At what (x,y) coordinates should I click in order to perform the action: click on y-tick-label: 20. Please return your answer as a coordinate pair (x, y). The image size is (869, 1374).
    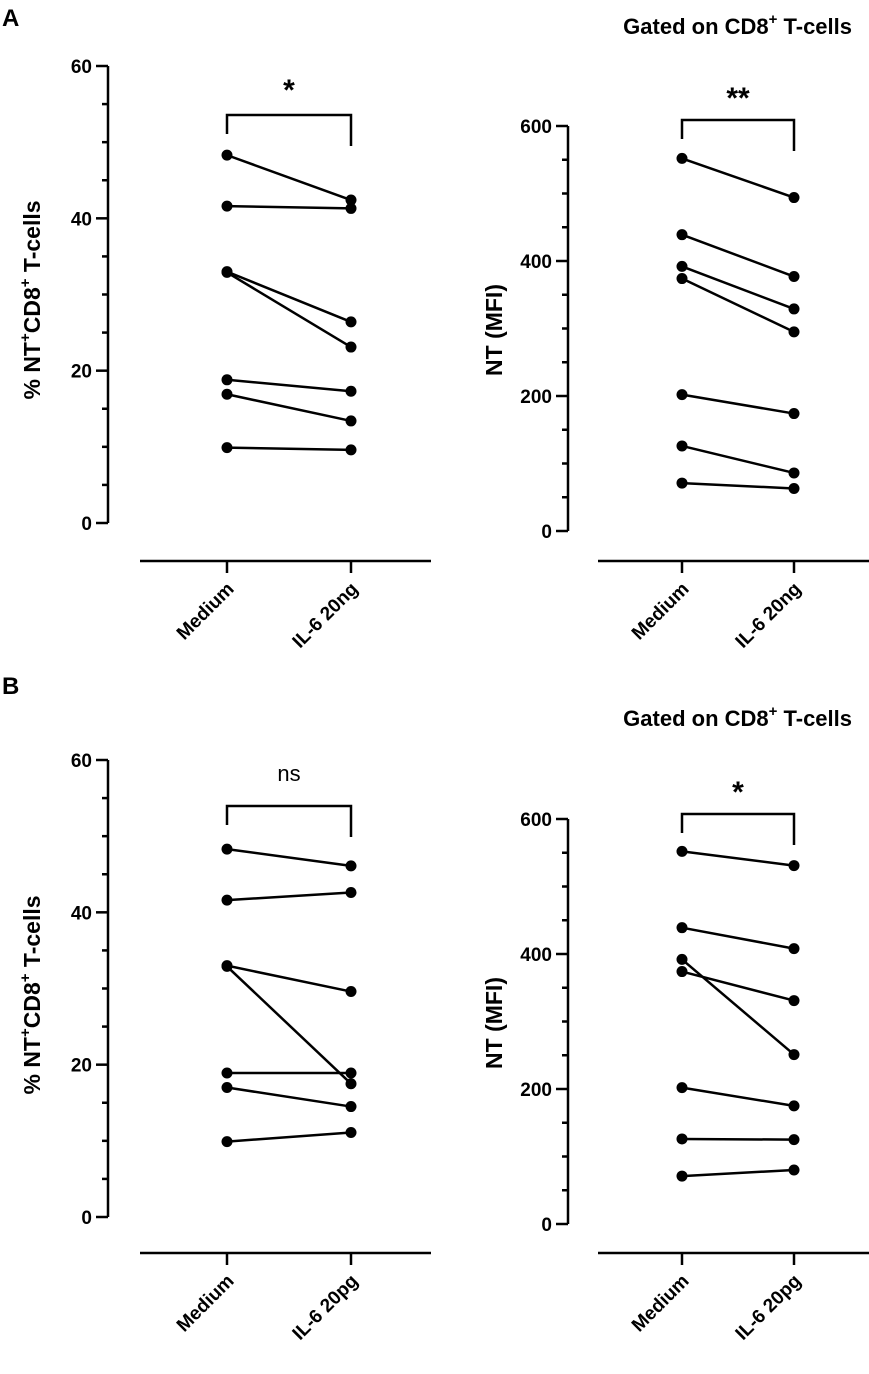
    Looking at the image, I should click on (81, 372).